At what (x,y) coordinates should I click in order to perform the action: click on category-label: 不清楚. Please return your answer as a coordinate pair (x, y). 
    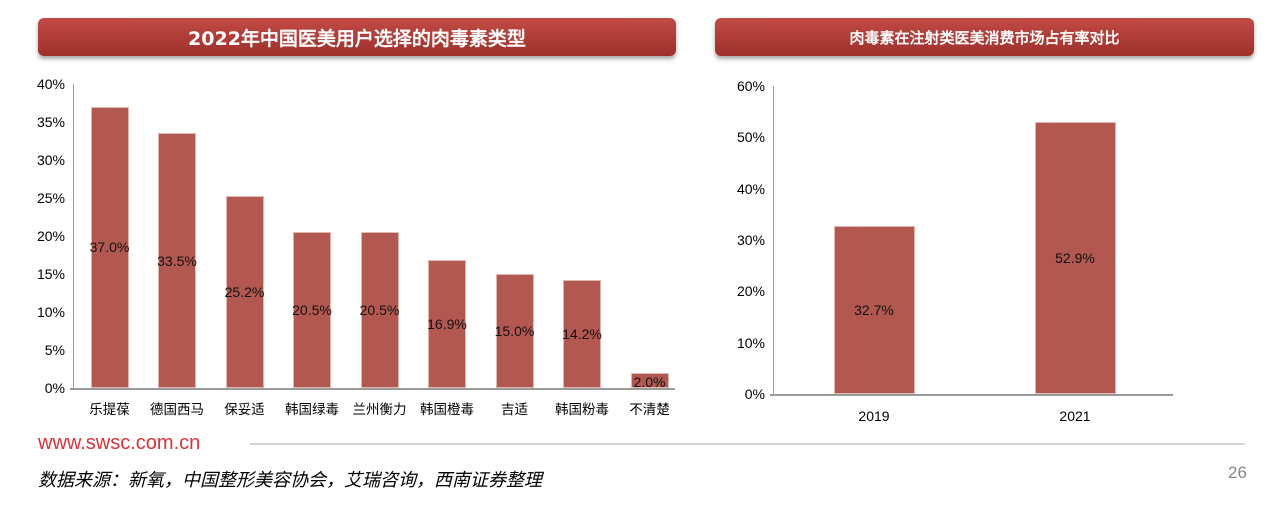
    Looking at the image, I should click on (649, 410).